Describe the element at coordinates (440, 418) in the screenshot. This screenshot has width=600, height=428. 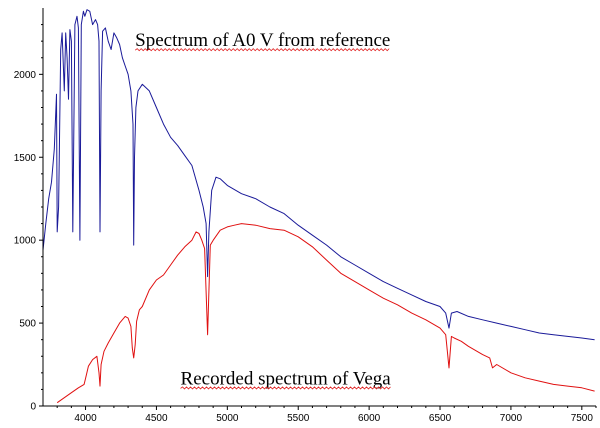
I see `x-tick-label: 6500` at that location.